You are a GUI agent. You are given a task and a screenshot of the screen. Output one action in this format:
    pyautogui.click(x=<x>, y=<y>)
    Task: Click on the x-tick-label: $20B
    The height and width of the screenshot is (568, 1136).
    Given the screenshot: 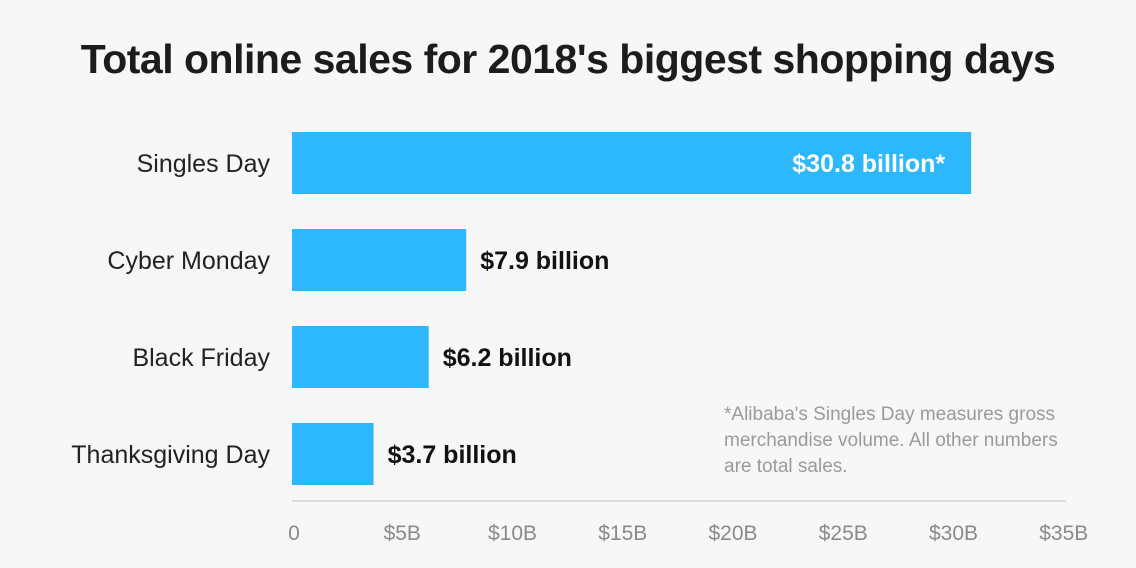 What is the action you would take?
    pyautogui.click(x=732, y=533)
    